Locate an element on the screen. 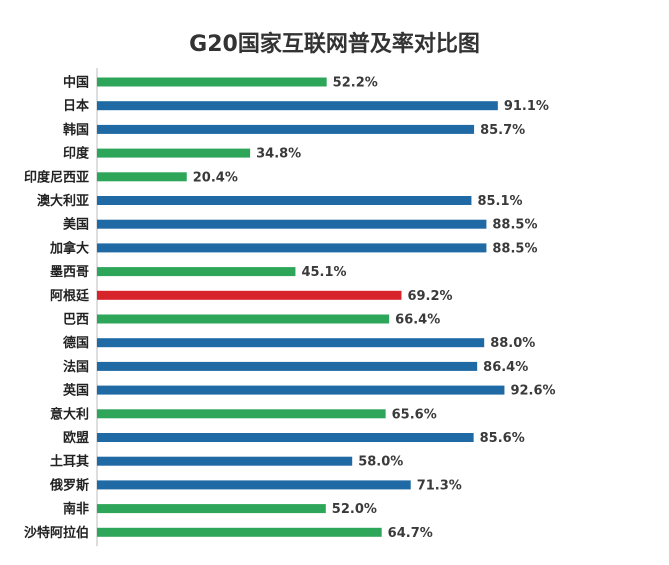 This screenshot has width=669, height=565. value-label: 86.4% is located at coordinates (505, 367).